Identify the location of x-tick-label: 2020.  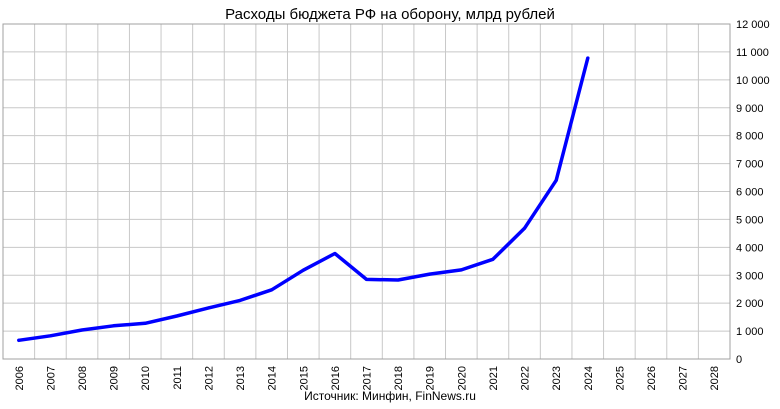
(462, 378).